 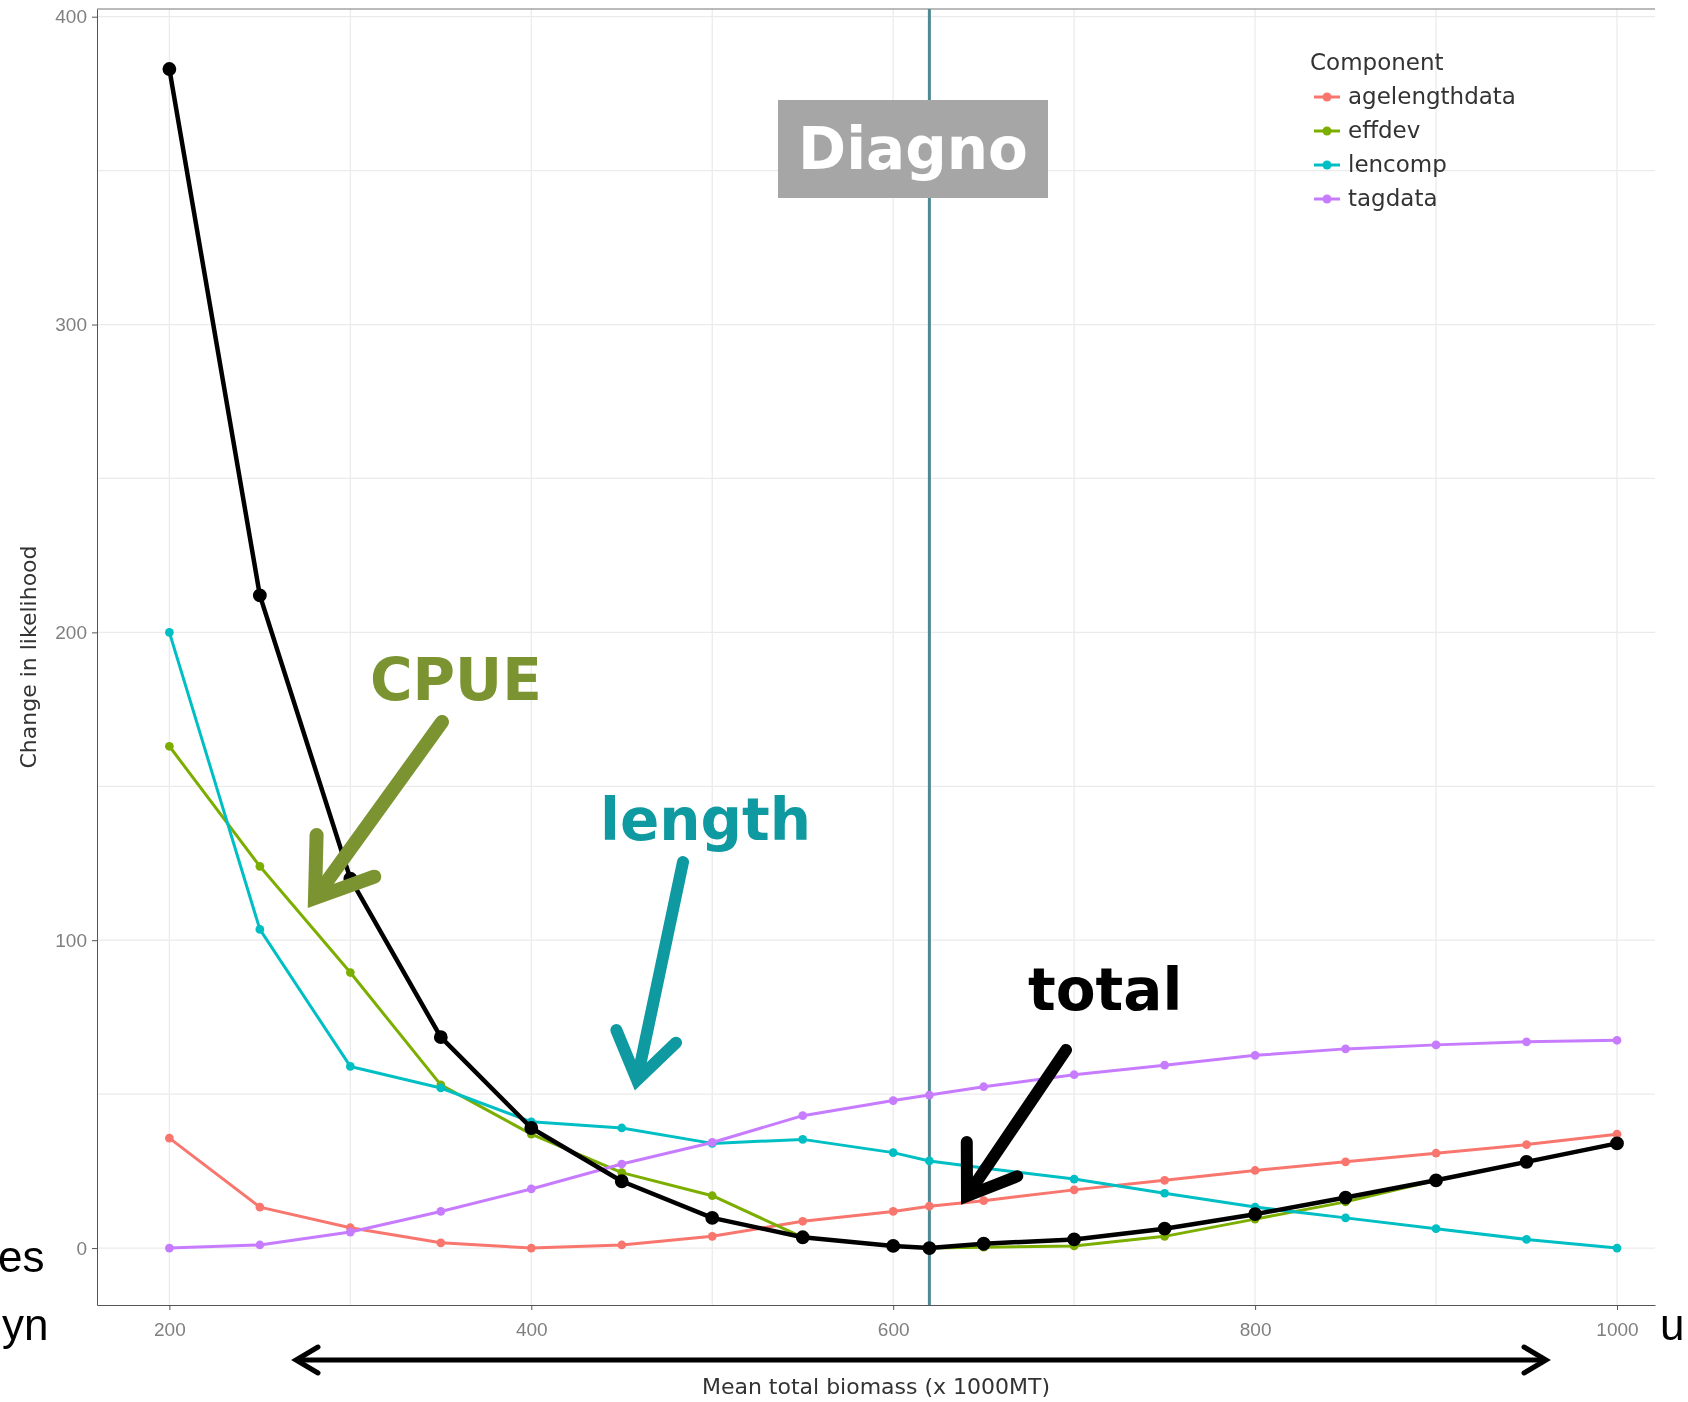 I want to click on annotation: total, so click(x=1105, y=990).